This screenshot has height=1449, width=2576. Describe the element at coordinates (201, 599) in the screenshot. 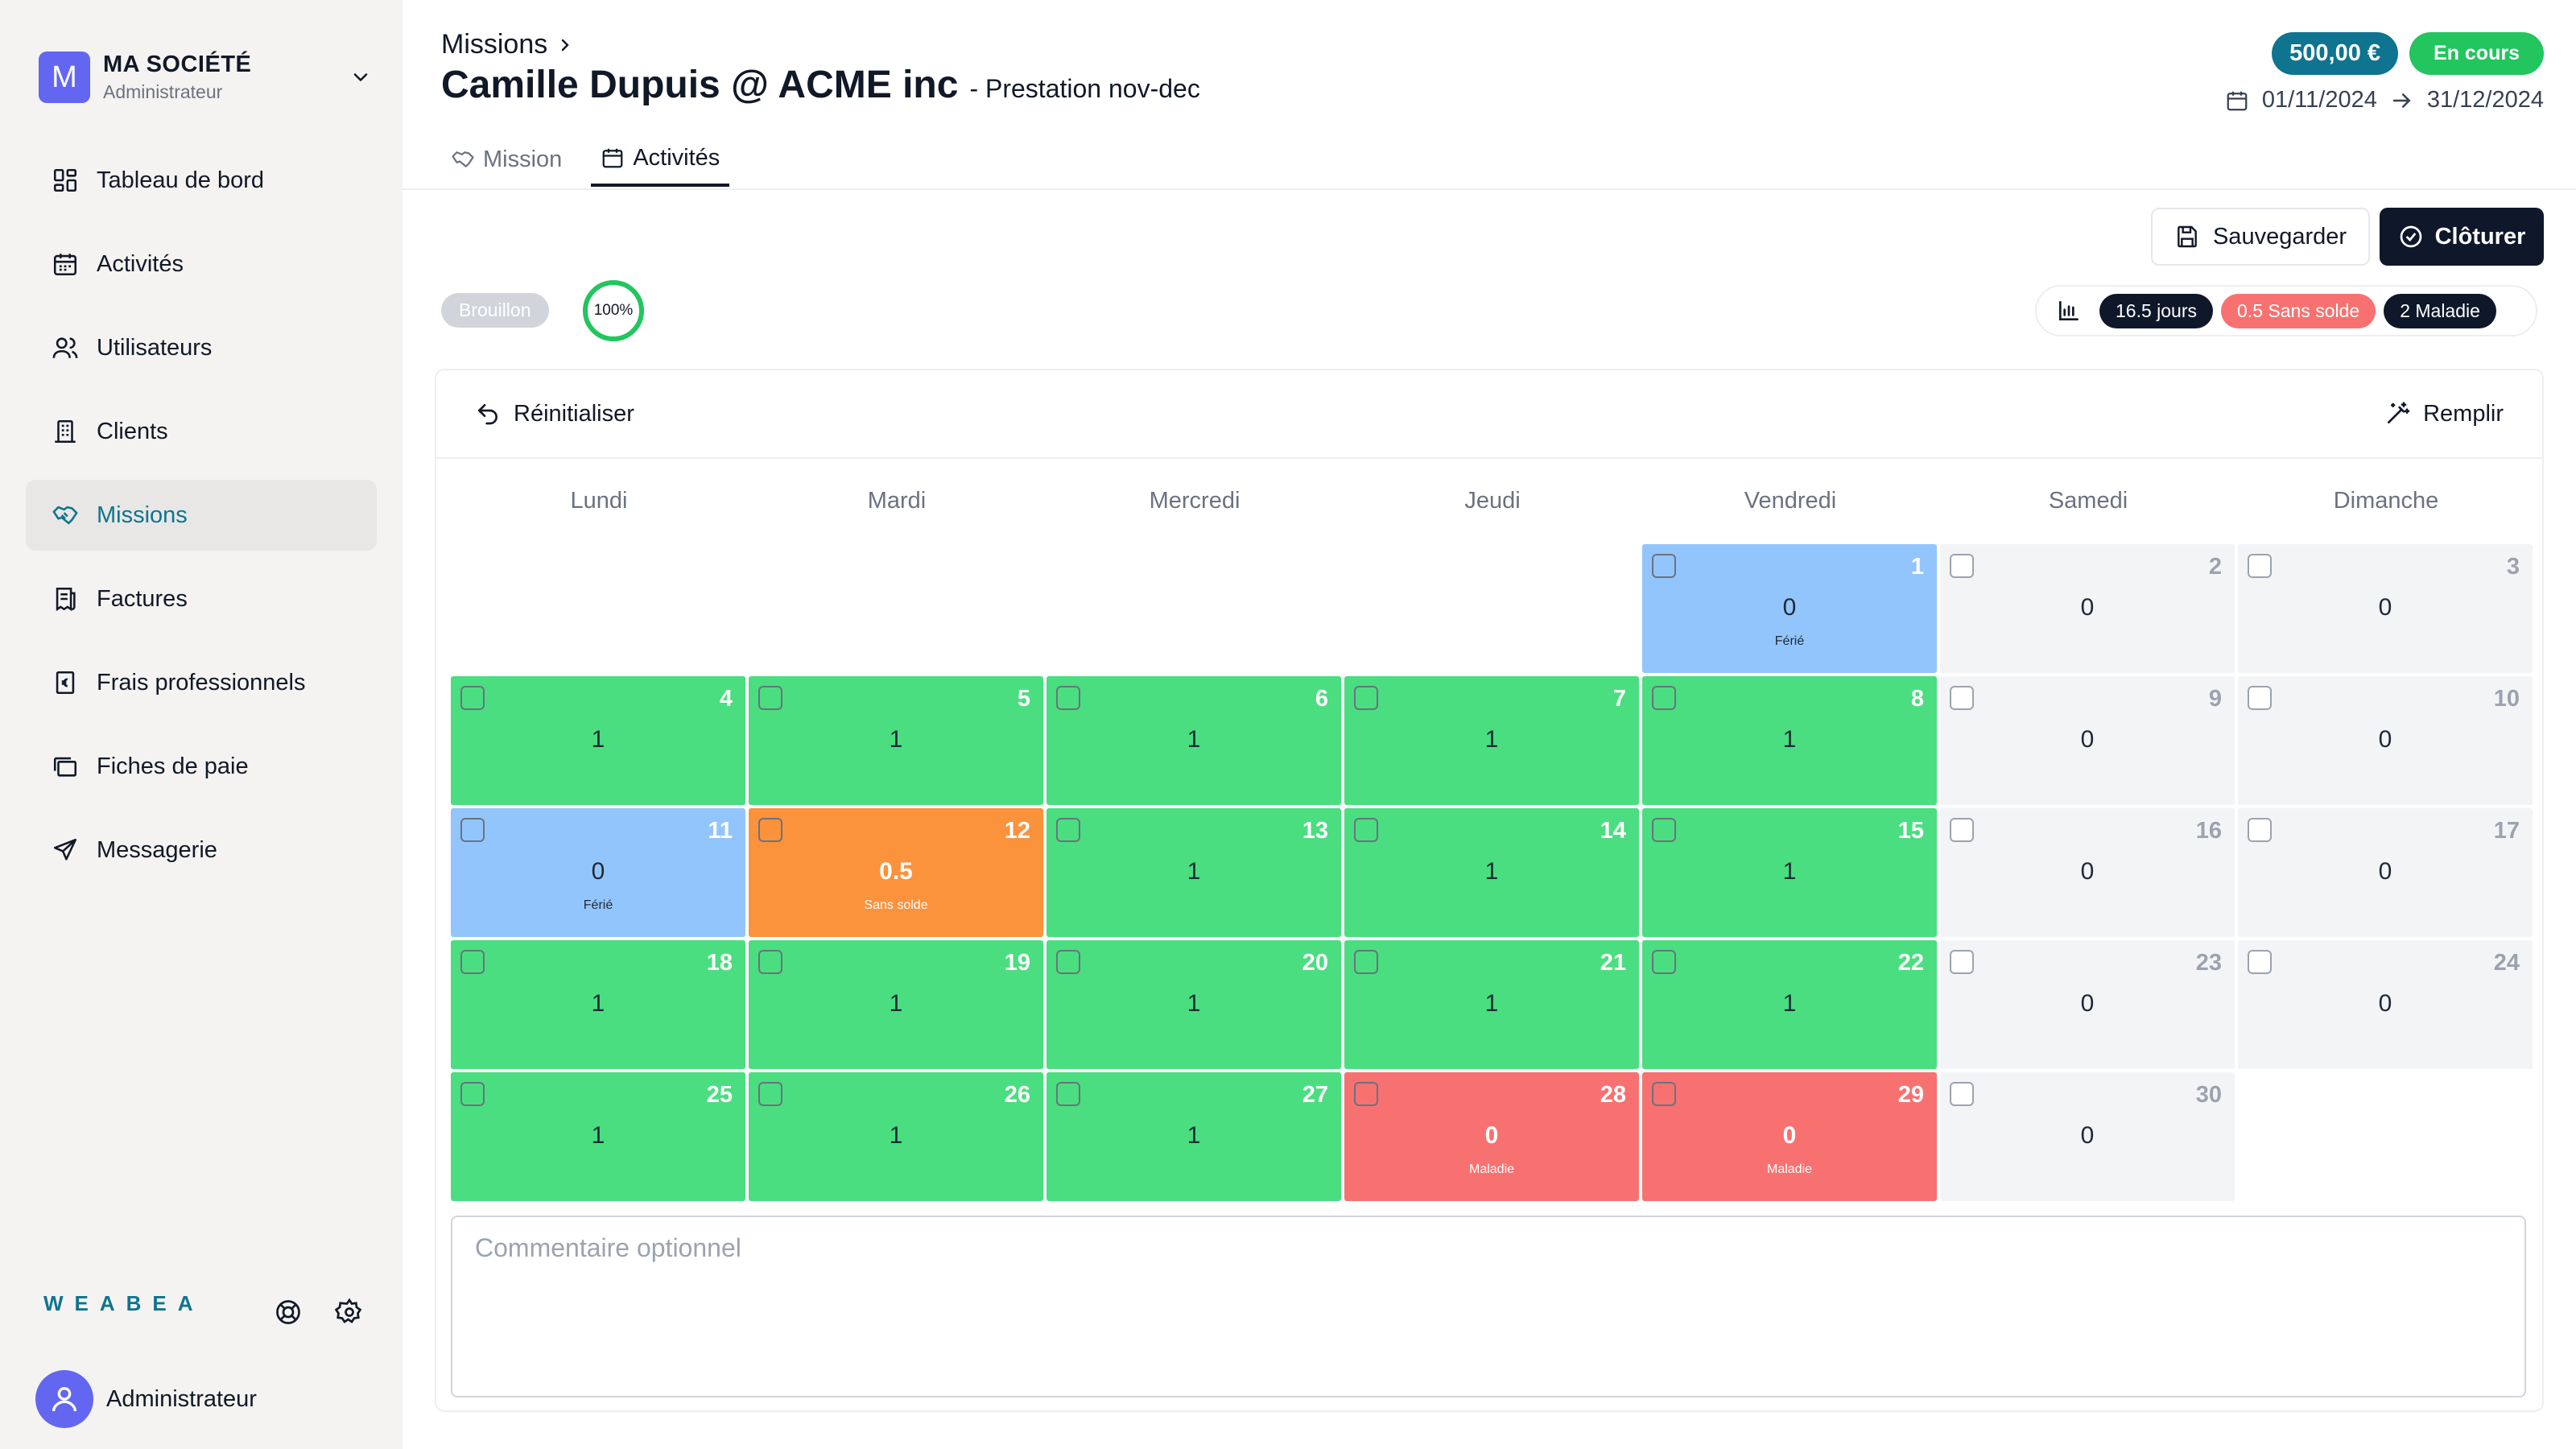

I see `sidebar-item-factures: Factures` at that location.